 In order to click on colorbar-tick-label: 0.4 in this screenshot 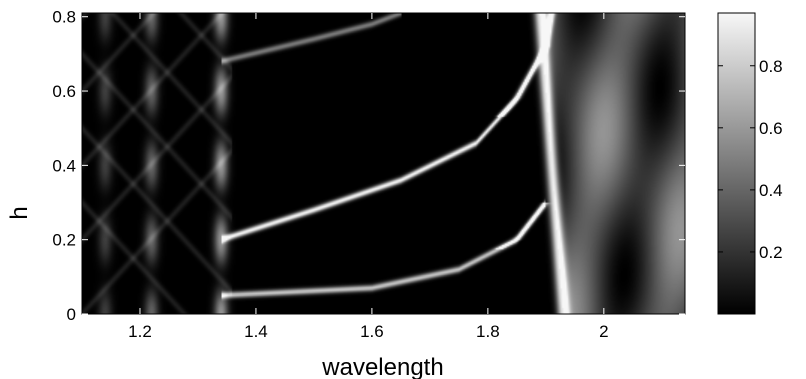, I will do `click(771, 190)`.